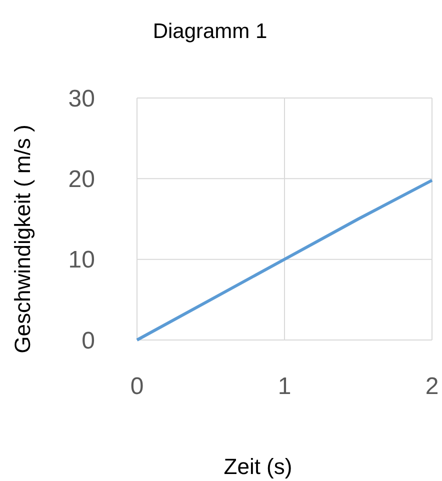 This screenshot has width=442, height=481. What do you see at coordinates (432, 386) in the screenshot?
I see `x-tick-label: 2` at bounding box center [432, 386].